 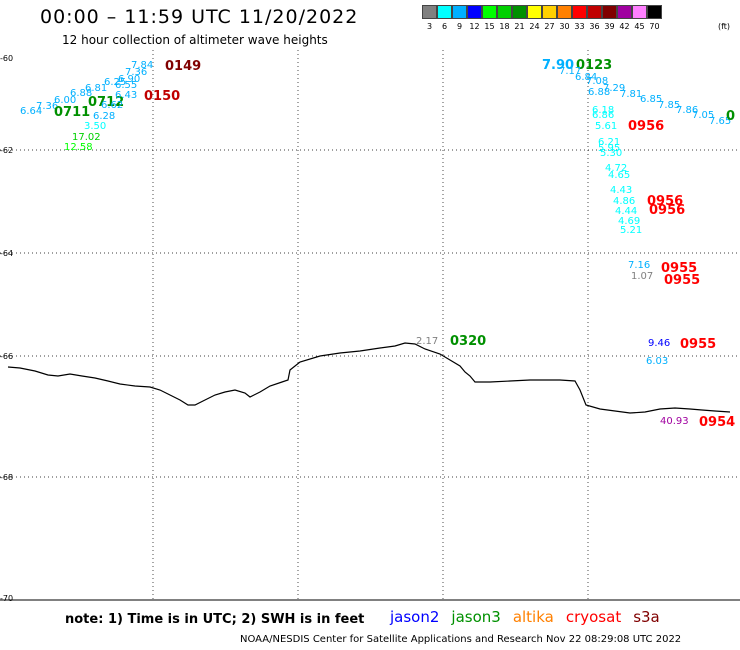 I want to click on legend-item: 9, so click(x=459, y=18).